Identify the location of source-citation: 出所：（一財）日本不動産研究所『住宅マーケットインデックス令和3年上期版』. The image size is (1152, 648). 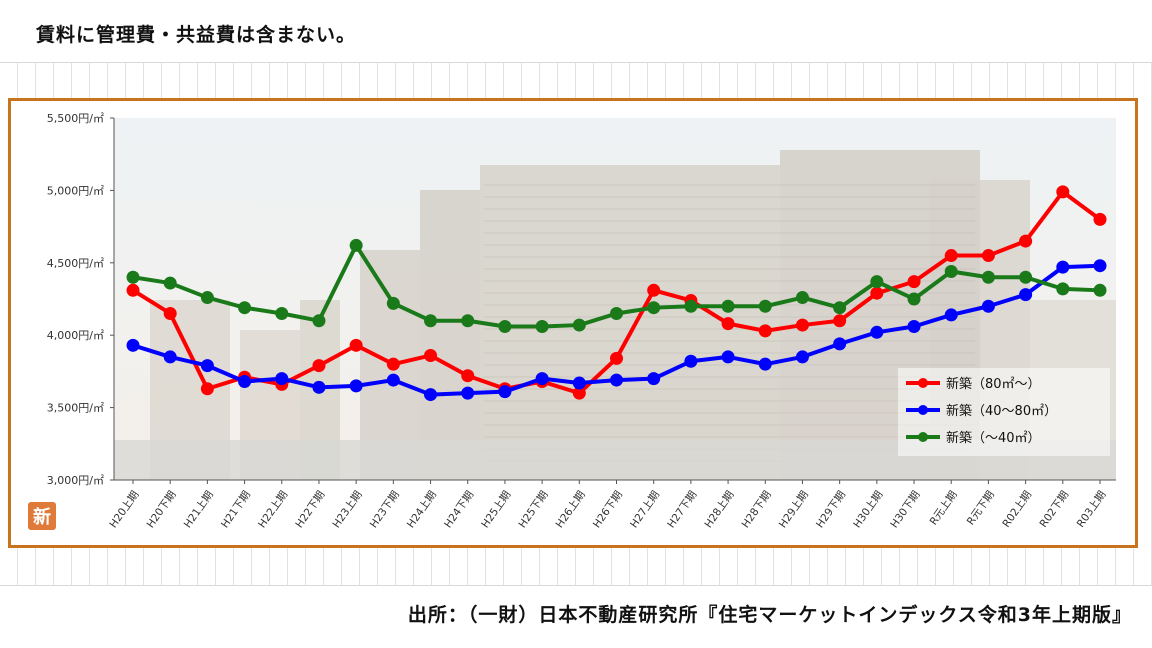
(769, 615).